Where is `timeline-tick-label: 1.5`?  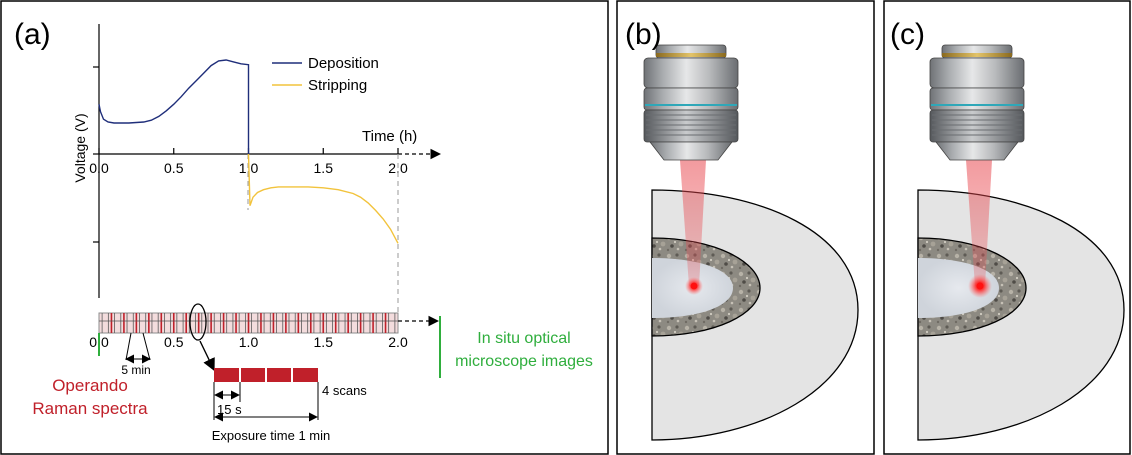
timeline-tick-label: 1.5 is located at coordinates (324, 342).